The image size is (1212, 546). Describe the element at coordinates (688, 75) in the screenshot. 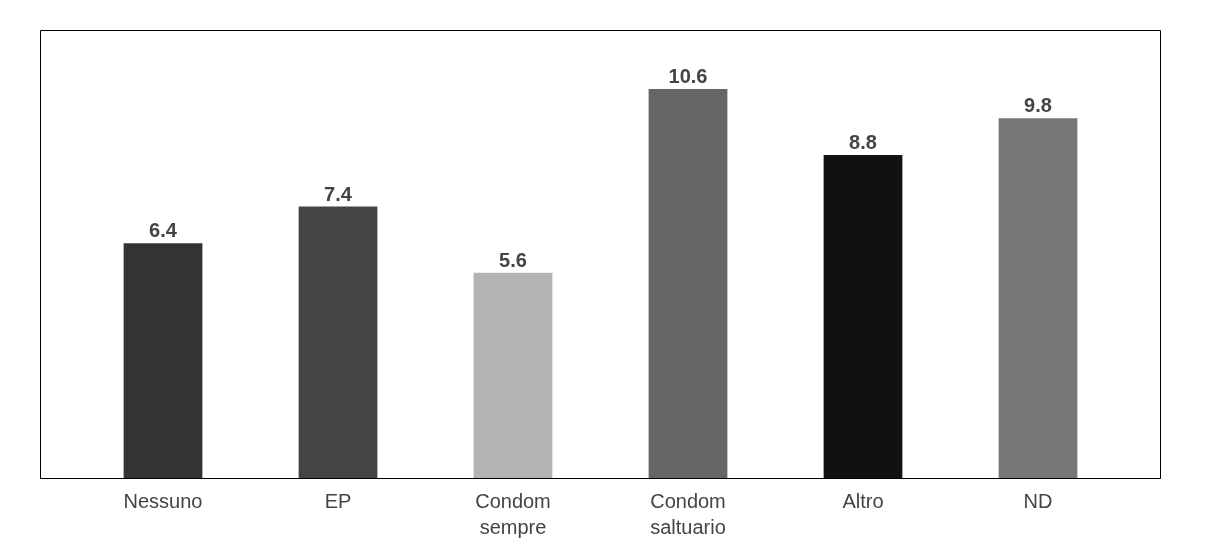

I see `data-label: 10.6` at that location.